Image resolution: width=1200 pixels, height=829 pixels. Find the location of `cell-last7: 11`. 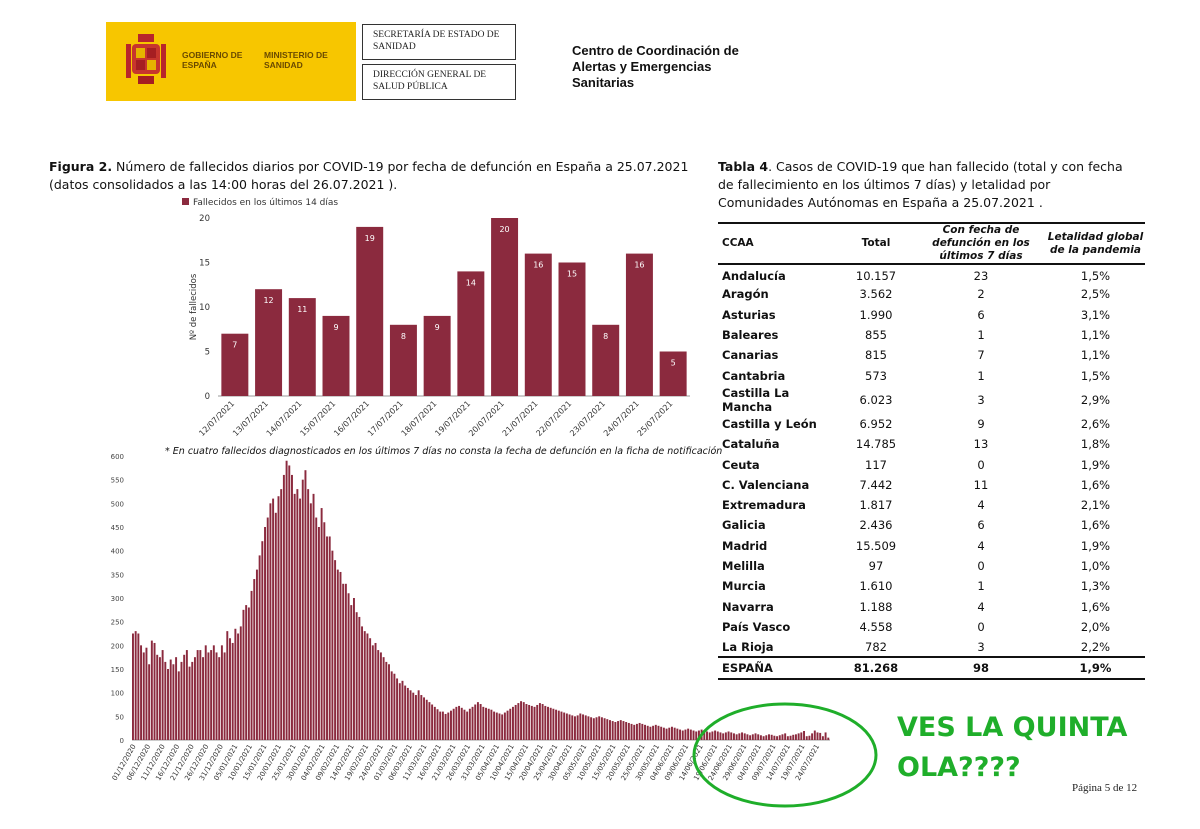

cell-last7: 11 is located at coordinates (981, 484).